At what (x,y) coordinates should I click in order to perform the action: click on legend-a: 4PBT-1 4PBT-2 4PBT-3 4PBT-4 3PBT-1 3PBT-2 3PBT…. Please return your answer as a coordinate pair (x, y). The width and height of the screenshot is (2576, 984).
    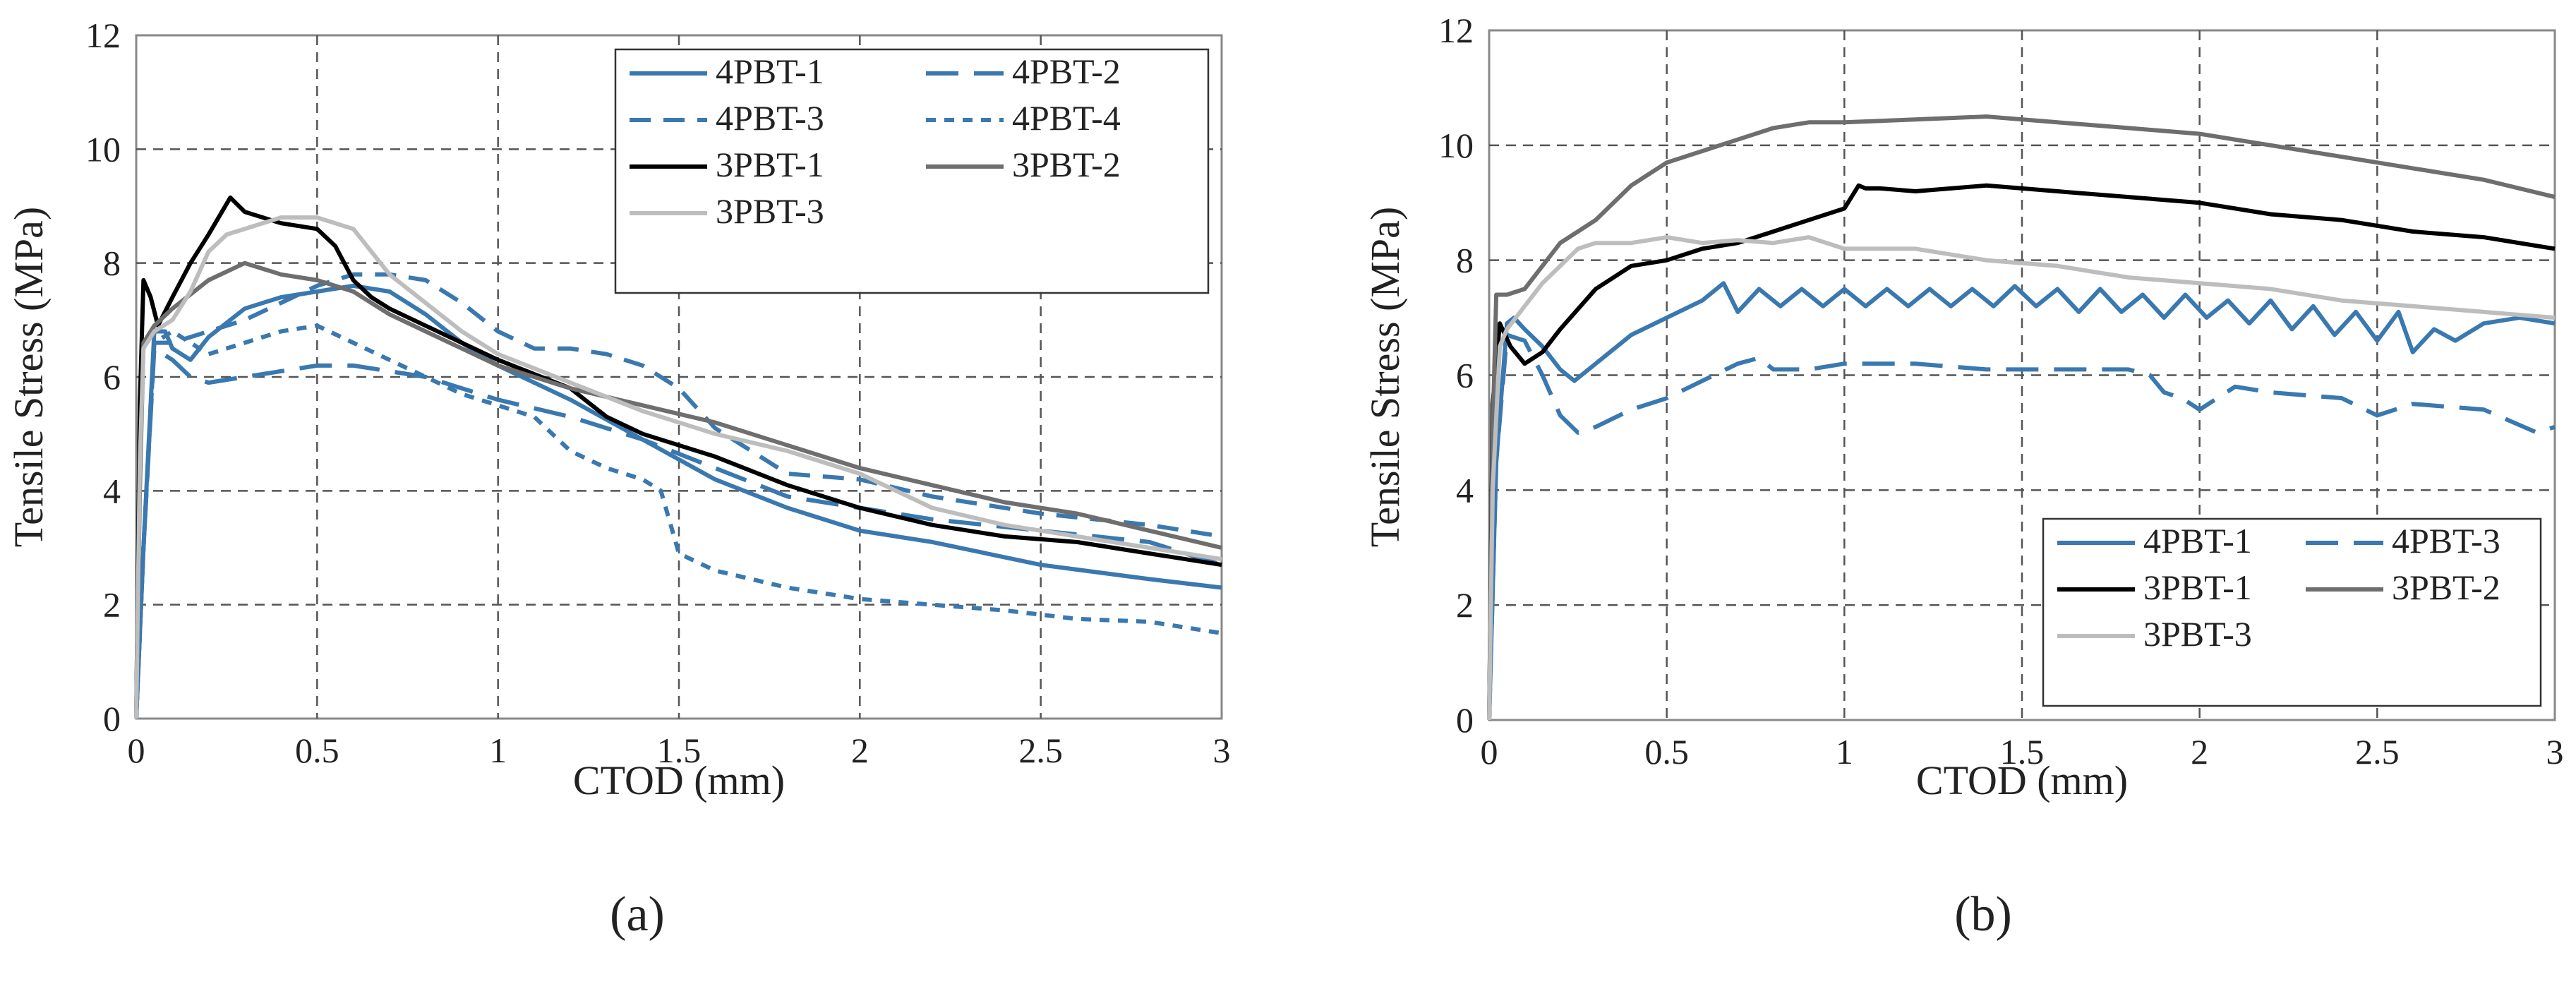
    Looking at the image, I should click on (912, 171).